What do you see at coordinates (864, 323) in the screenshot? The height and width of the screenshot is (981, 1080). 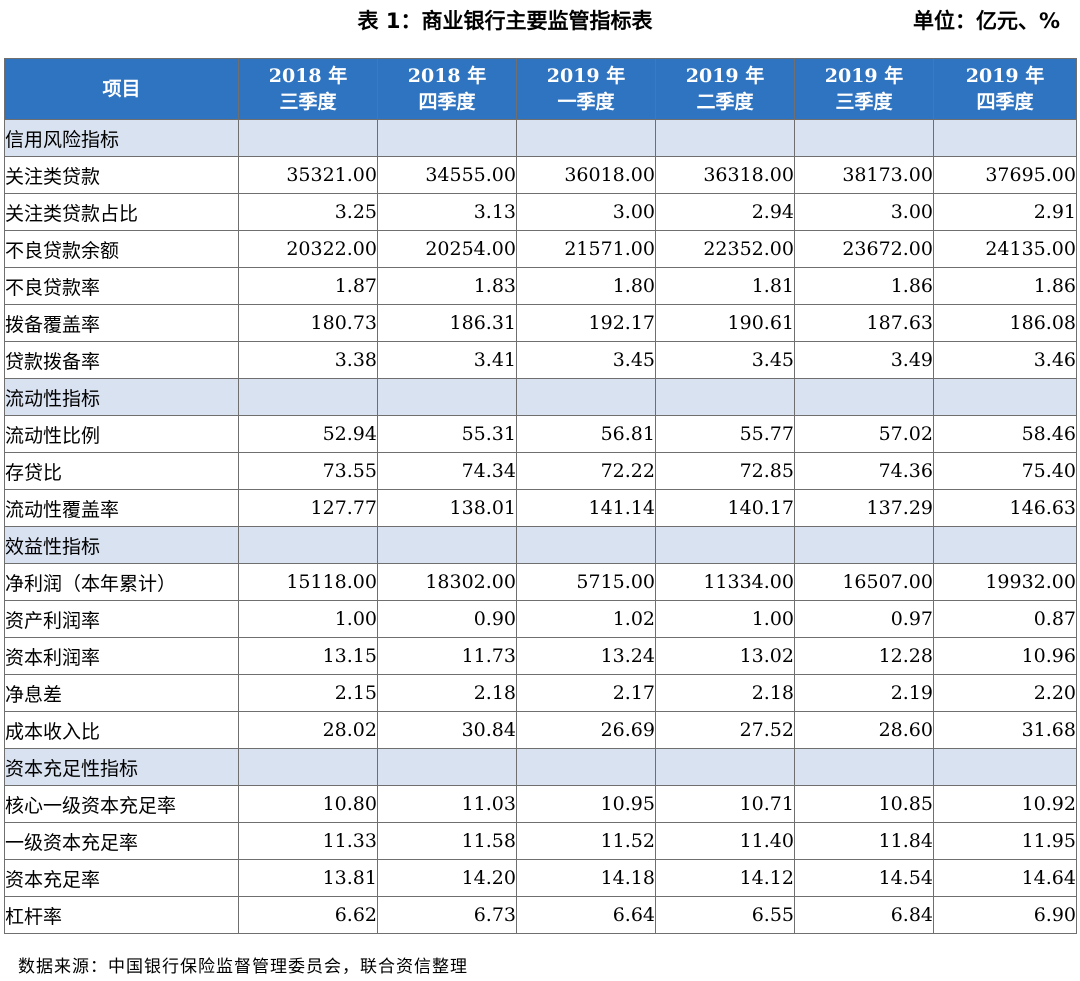 I see `value-cell: 187.63` at bounding box center [864, 323].